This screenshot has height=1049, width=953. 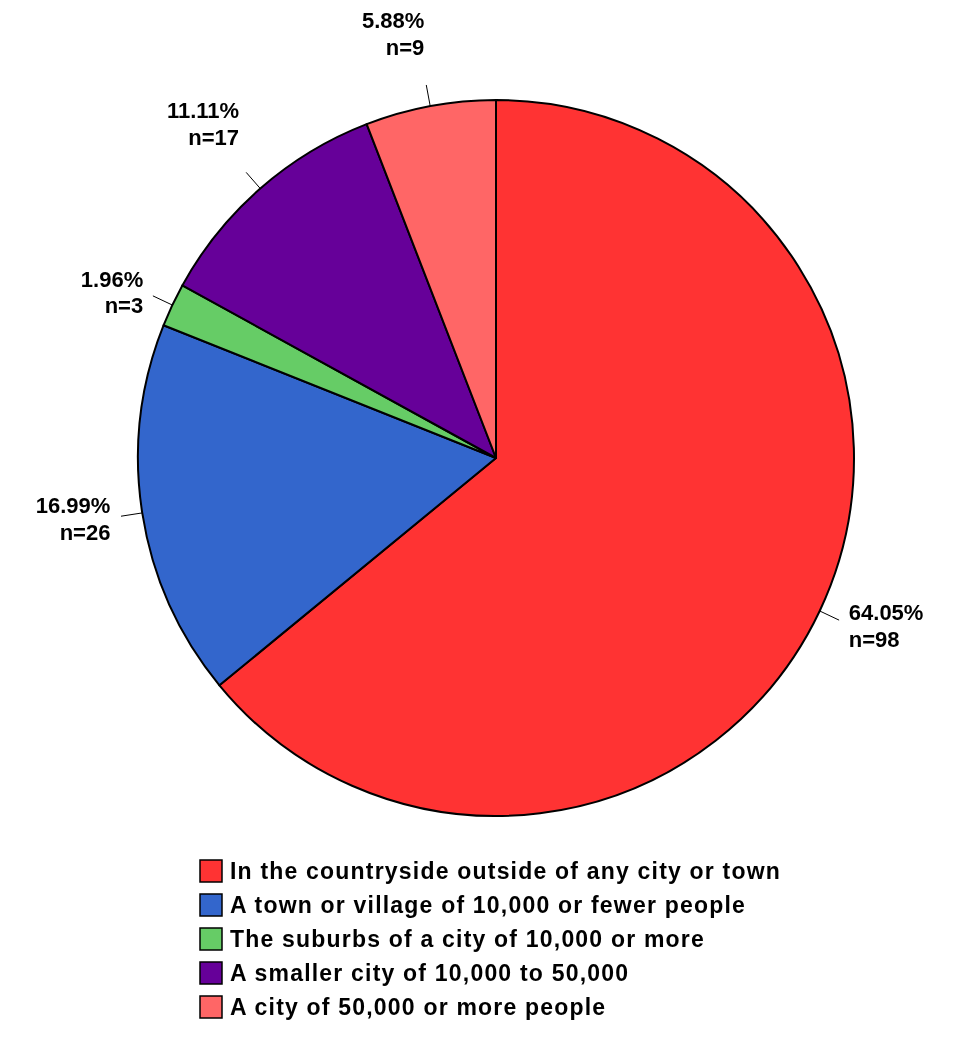 What do you see at coordinates (203, 124) in the screenshot?
I see `data-label: 11.11% n=17` at bounding box center [203, 124].